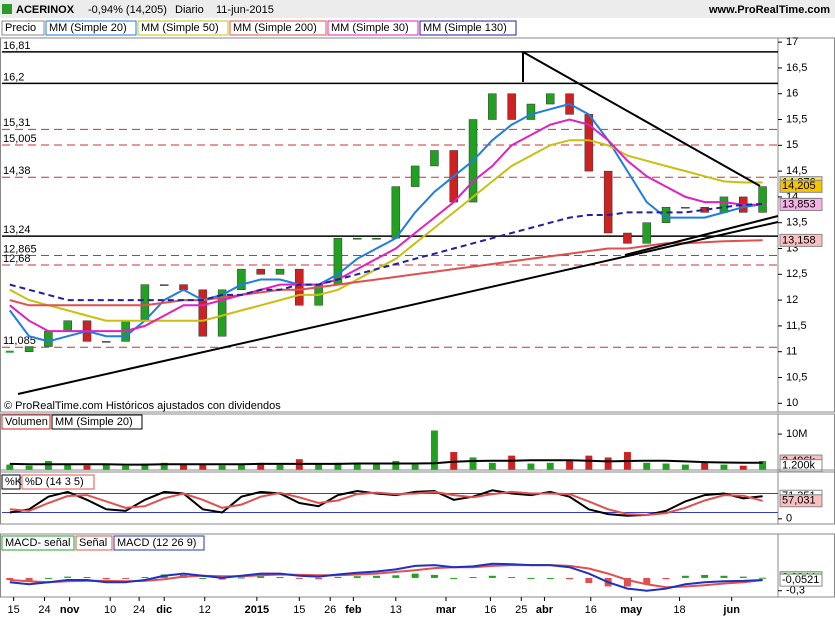 Image resolution: width=835 pixels, height=620 pixels. Describe the element at coordinates (180, 28) in the screenshot. I see `legend-label: MM (Simple 50)` at that location.